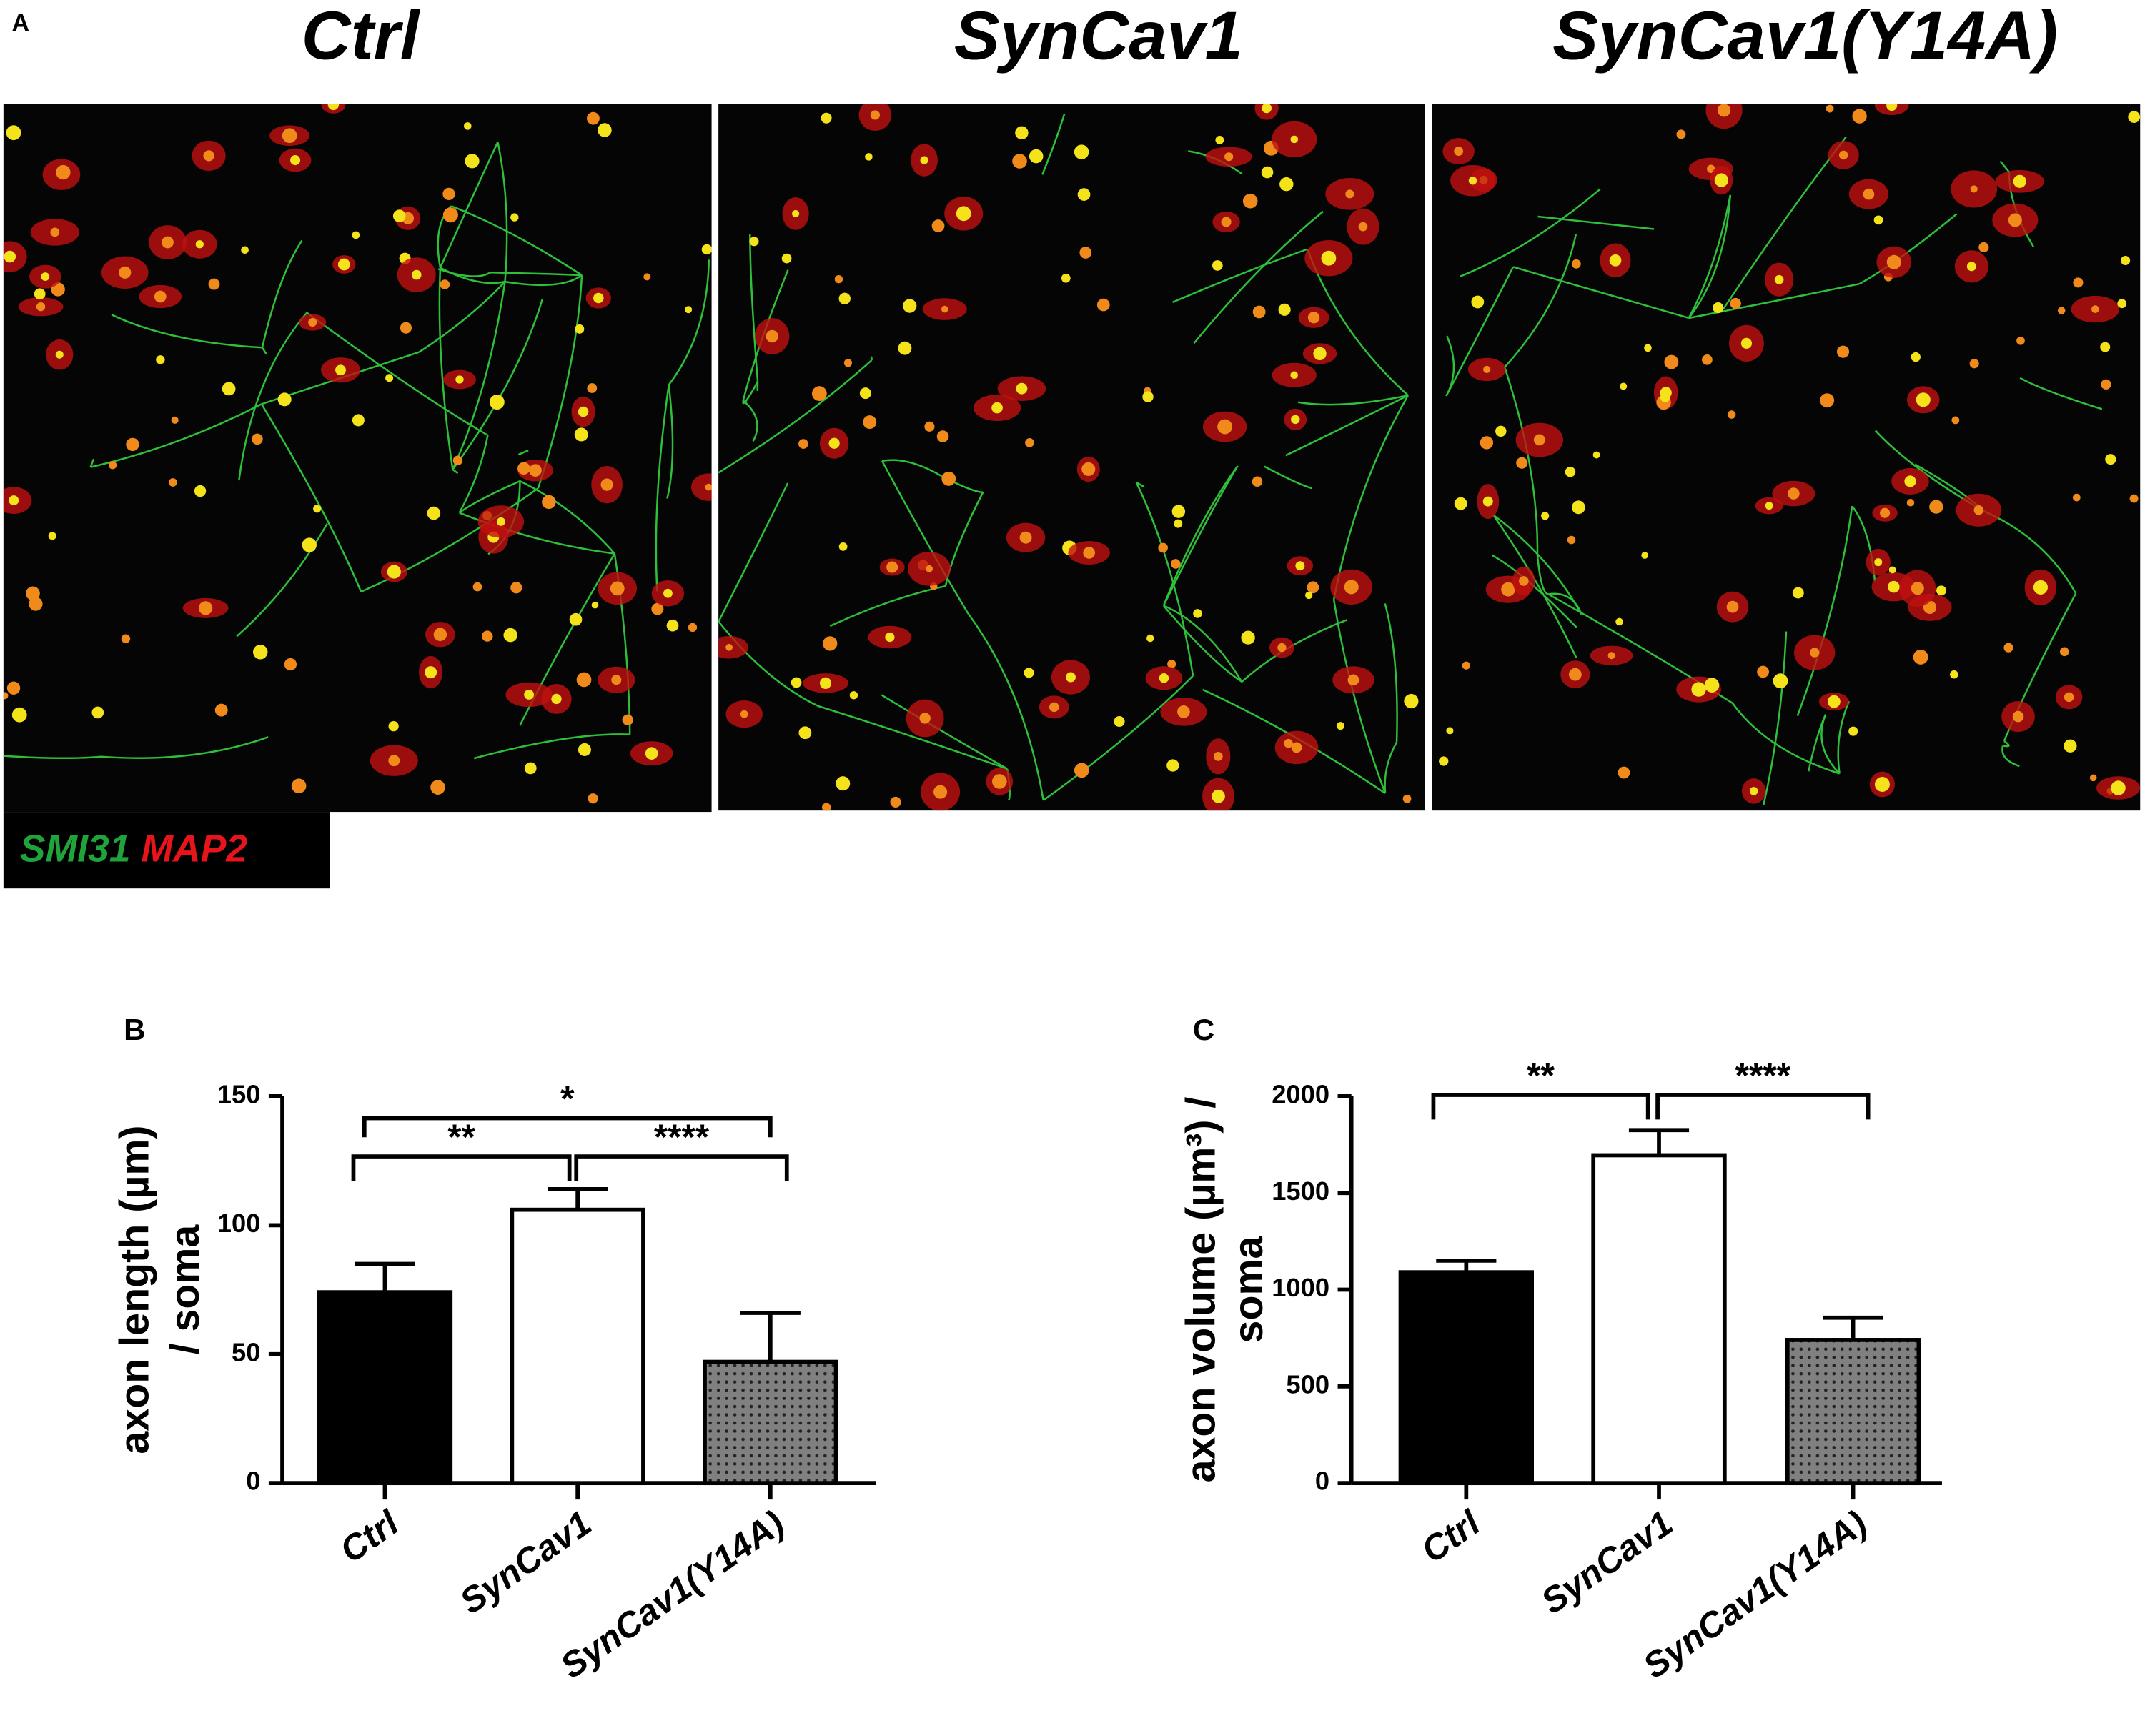 The width and height of the screenshot is (2145, 1736). Describe the element at coordinates (1301, 1191) in the screenshot. I see `y-tick-label: 1500` at that location.